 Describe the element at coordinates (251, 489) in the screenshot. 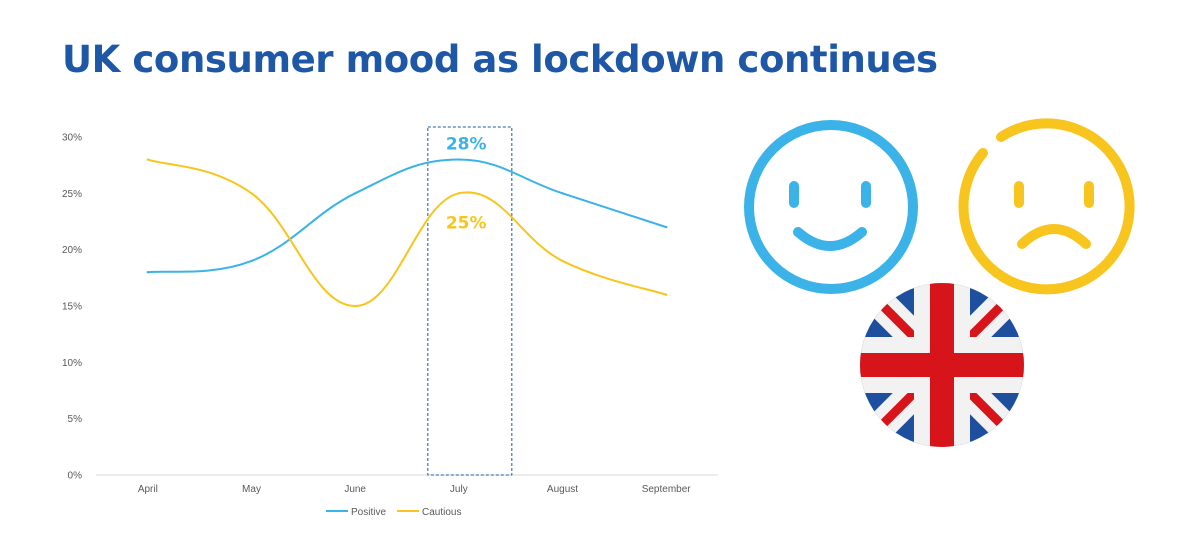

I see `x-tick-label: May` at that location.